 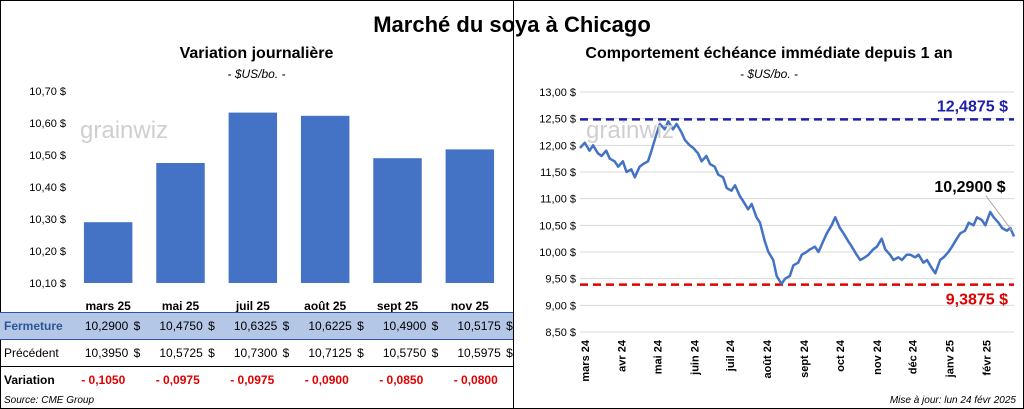 What do you see at coordinates (768, 358) in the screenshot?
I see `line-x-tick-label: août 24` at bounding box center [768, 358].